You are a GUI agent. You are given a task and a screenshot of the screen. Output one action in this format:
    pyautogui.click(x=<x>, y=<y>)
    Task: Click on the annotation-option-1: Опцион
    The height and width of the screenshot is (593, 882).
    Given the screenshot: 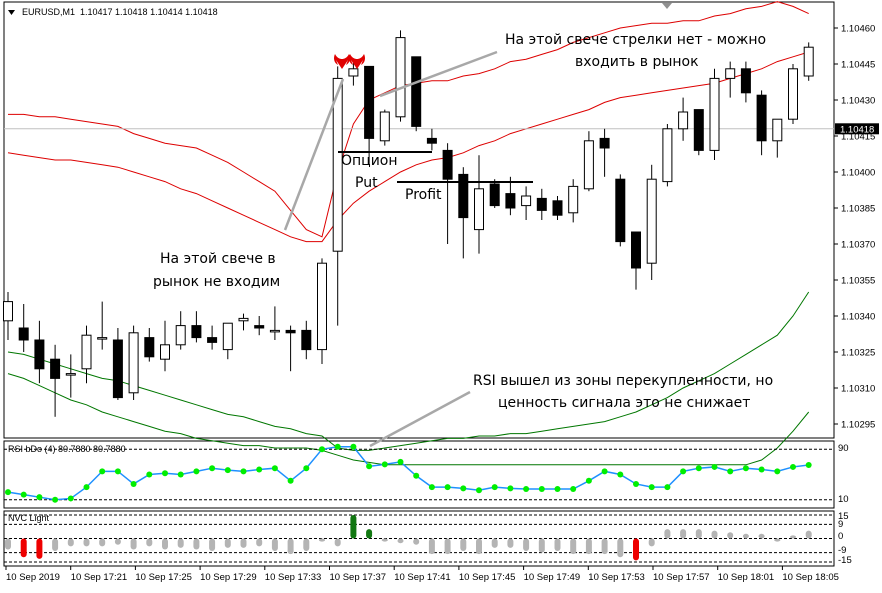 What is the action you would take?
    pyautogui.click(x=369, y=161)
    